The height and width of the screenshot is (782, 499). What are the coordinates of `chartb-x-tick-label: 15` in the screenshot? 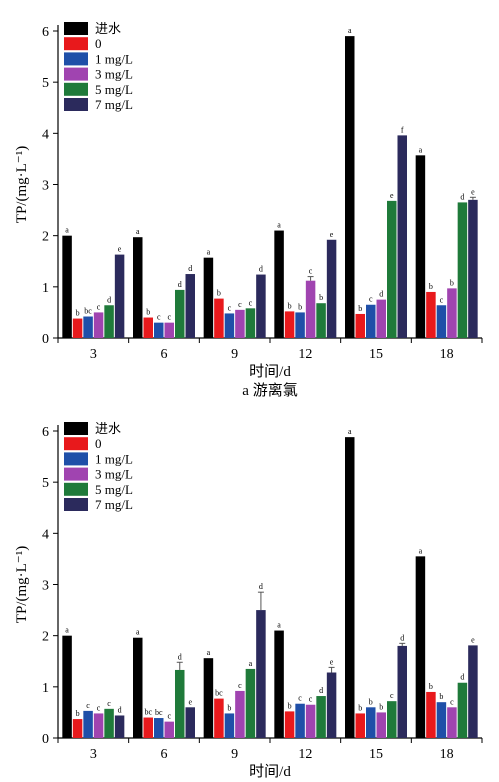 It's located at (376, 754).